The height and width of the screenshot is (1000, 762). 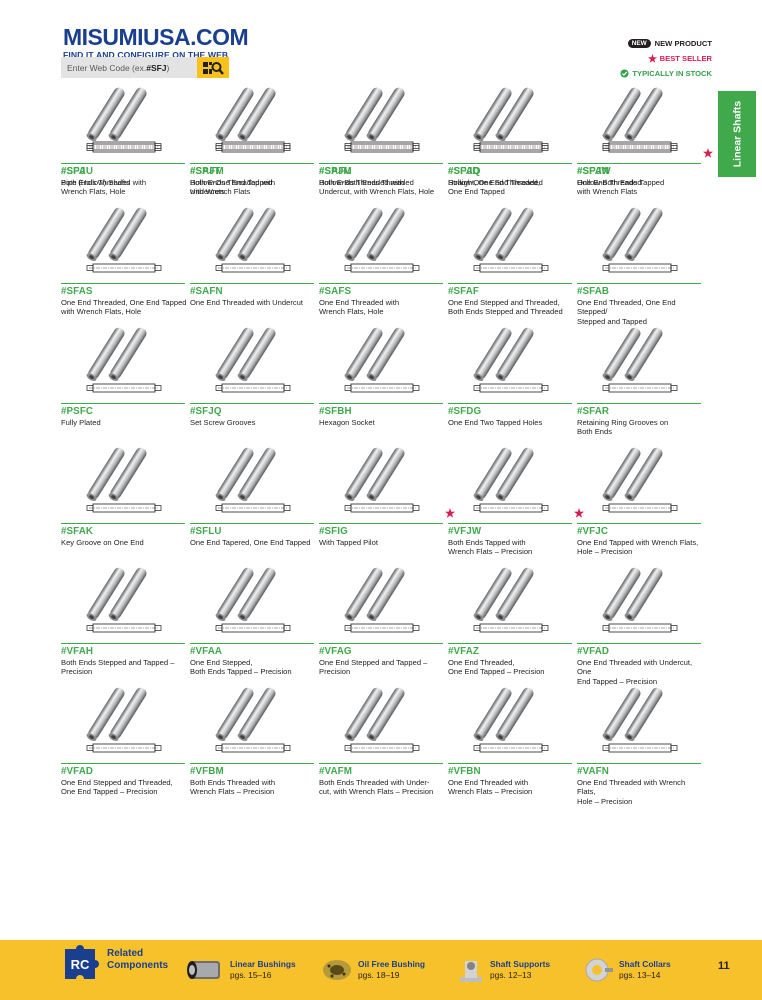 I want to click on product-card: #SFAR Retaining Ring Grooves on Both Ends, so click(x=639, y=386).